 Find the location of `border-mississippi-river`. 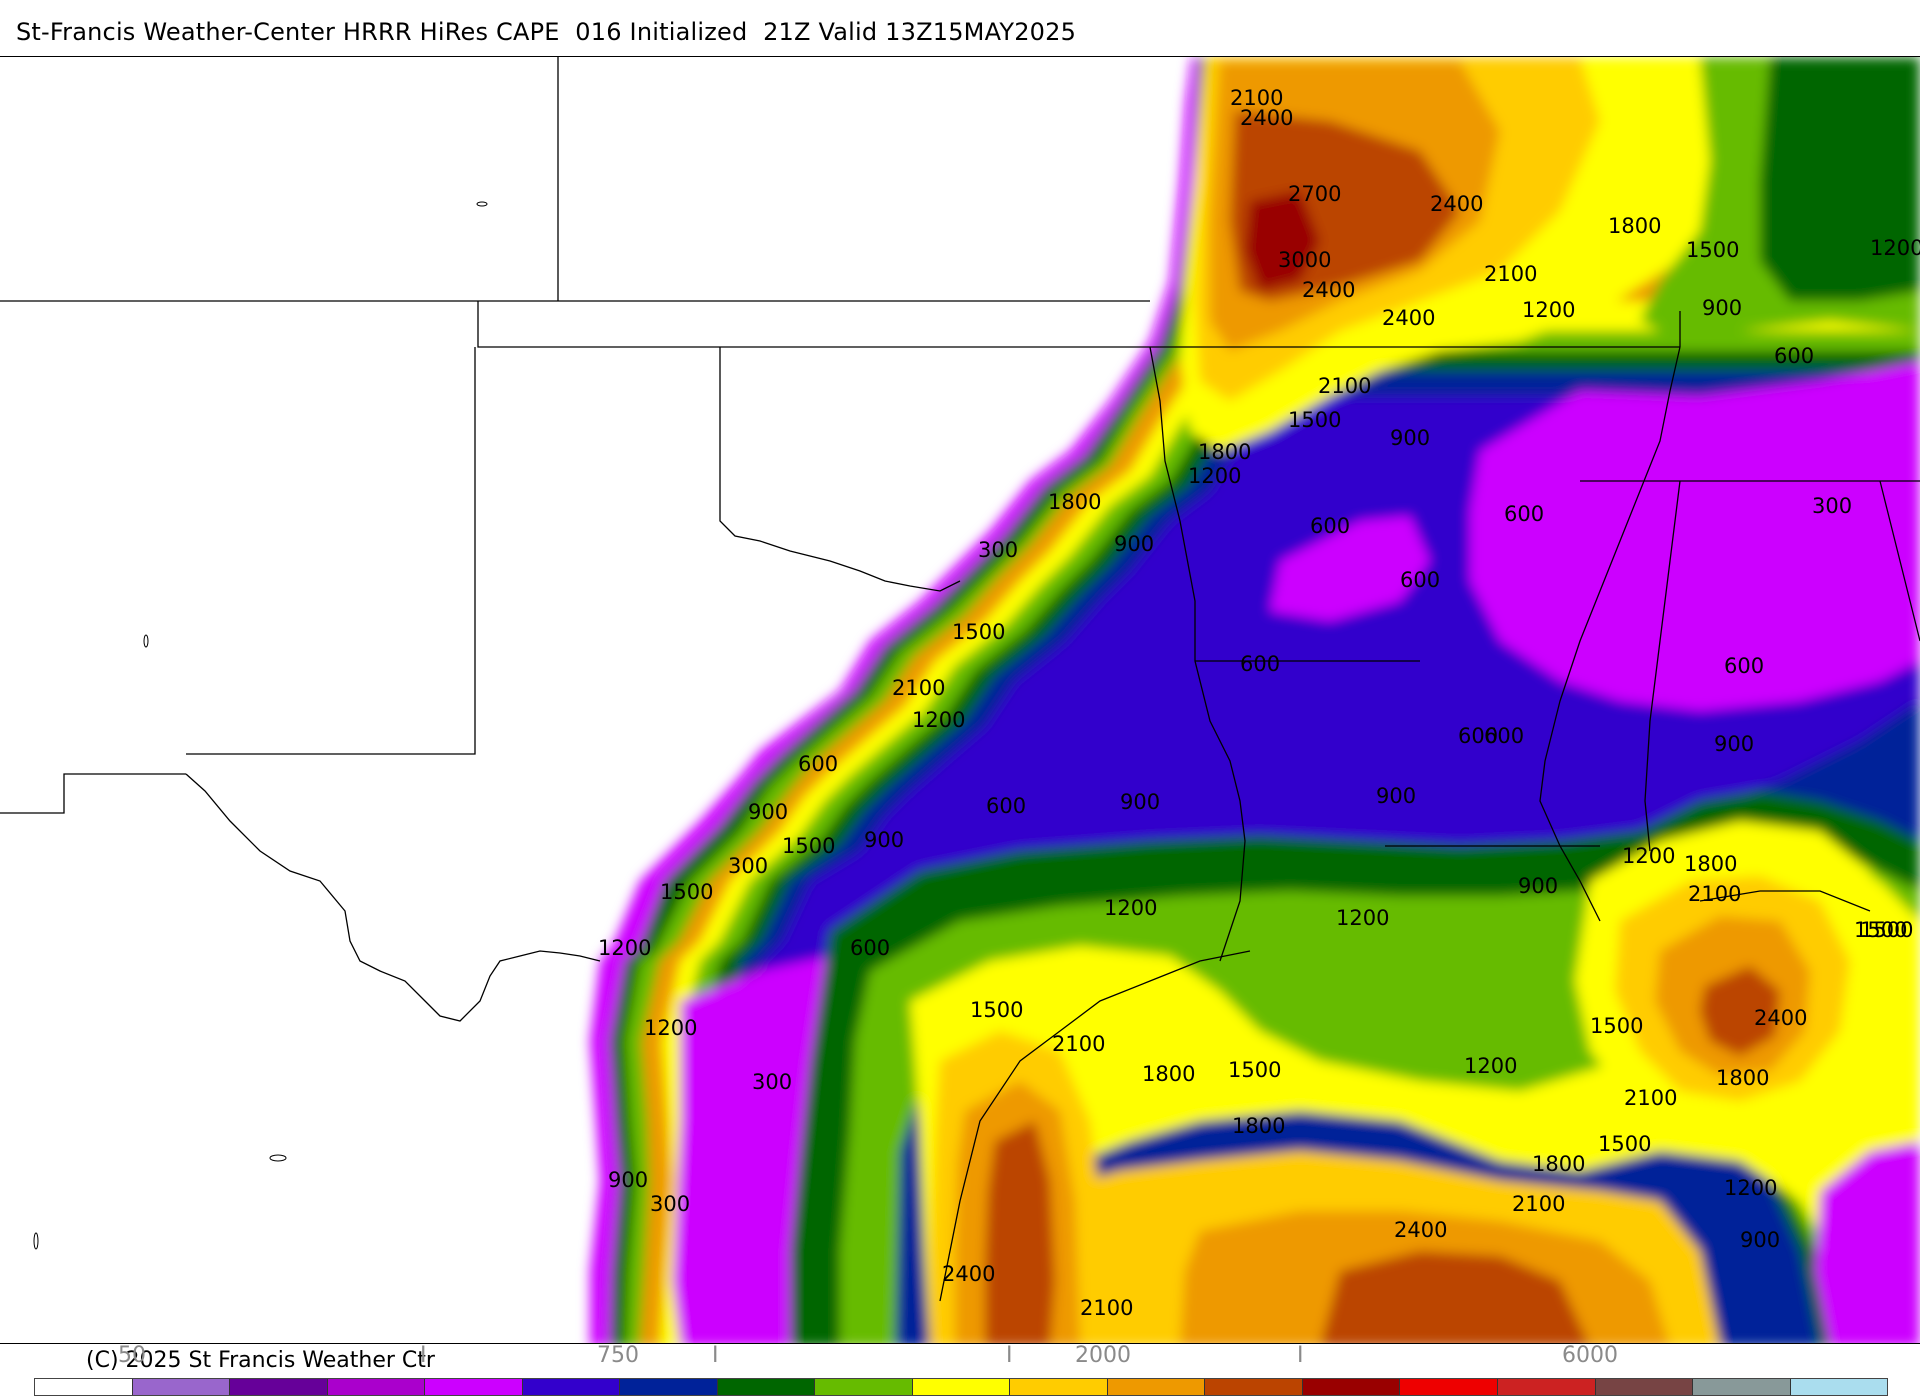

border-mississippi-river is located at coordinates (1610, 634).